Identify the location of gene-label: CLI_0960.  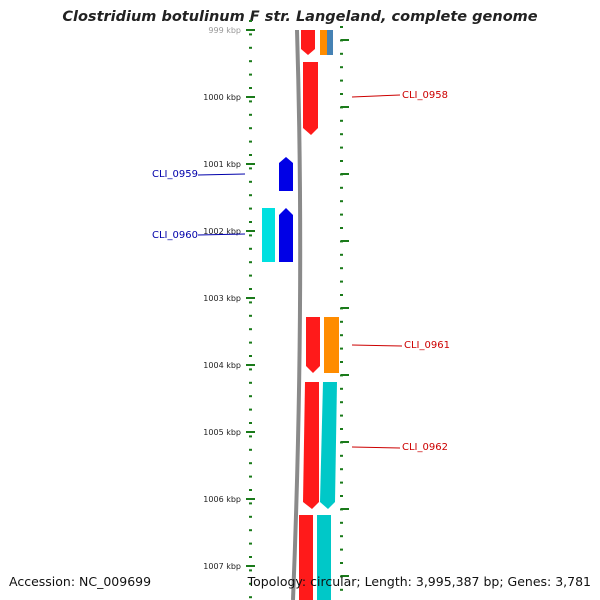
(175, 235).